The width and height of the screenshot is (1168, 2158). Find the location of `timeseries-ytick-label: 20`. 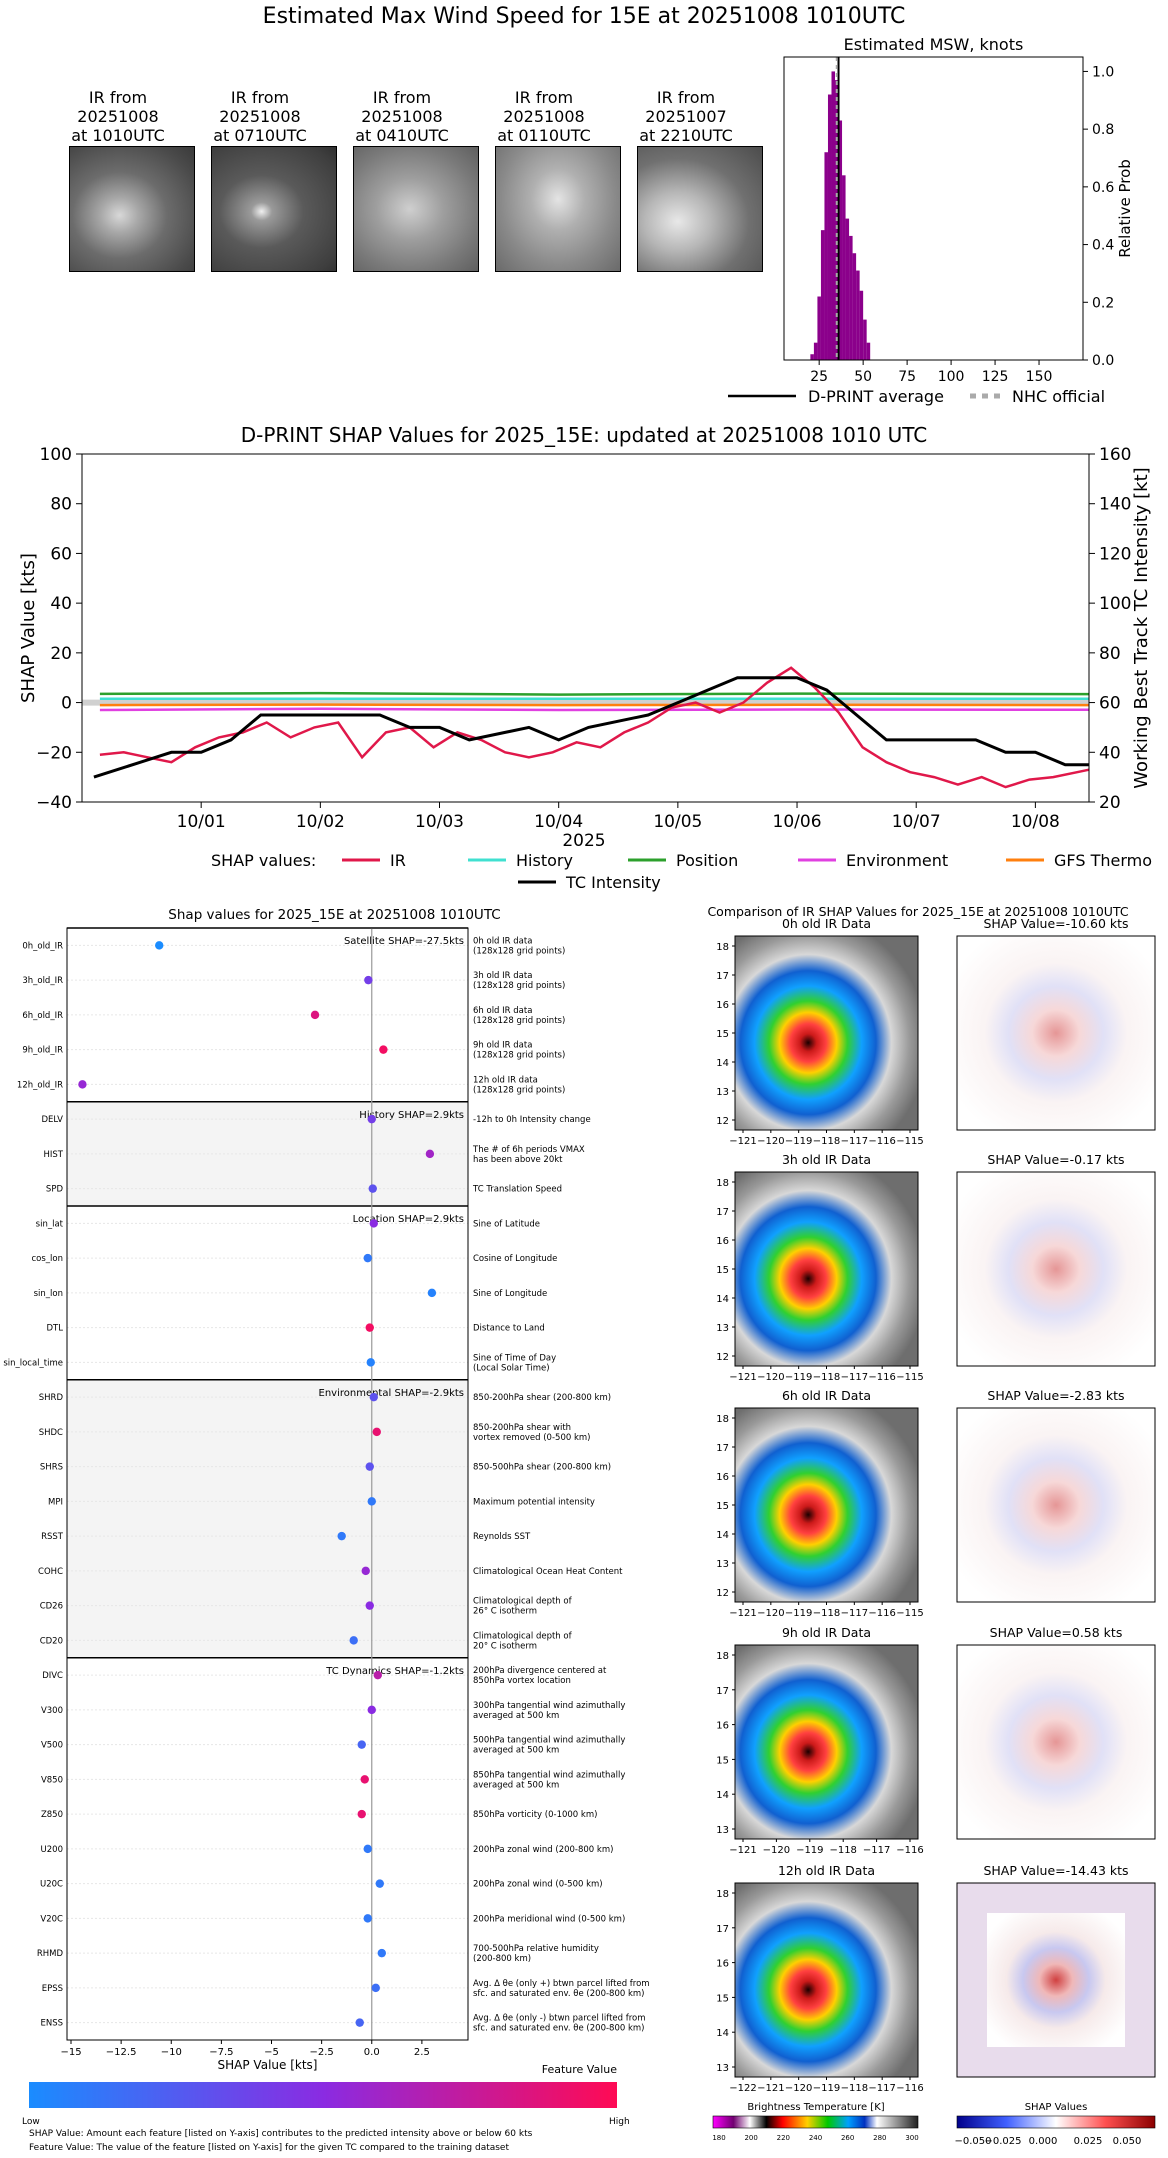

timeseries-ytick-label: 20 is located at coordinates (61, 654).